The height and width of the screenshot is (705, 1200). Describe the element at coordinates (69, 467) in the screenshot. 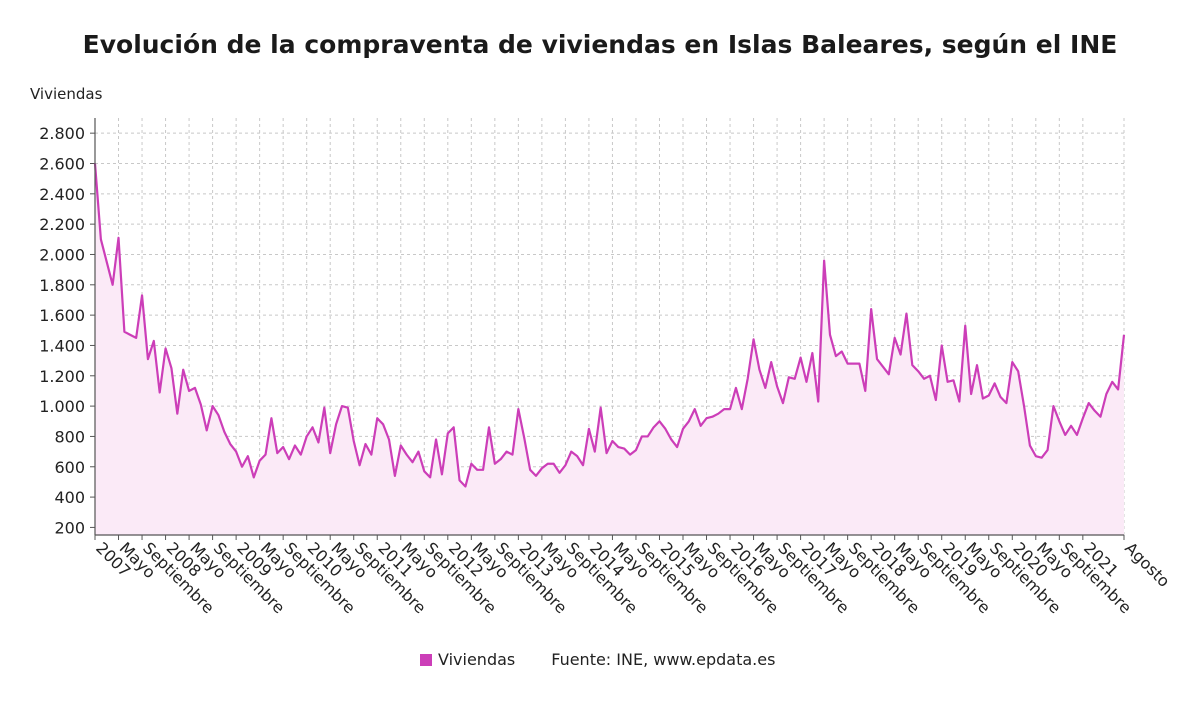

I see `y-tick-label: 600` at that location.